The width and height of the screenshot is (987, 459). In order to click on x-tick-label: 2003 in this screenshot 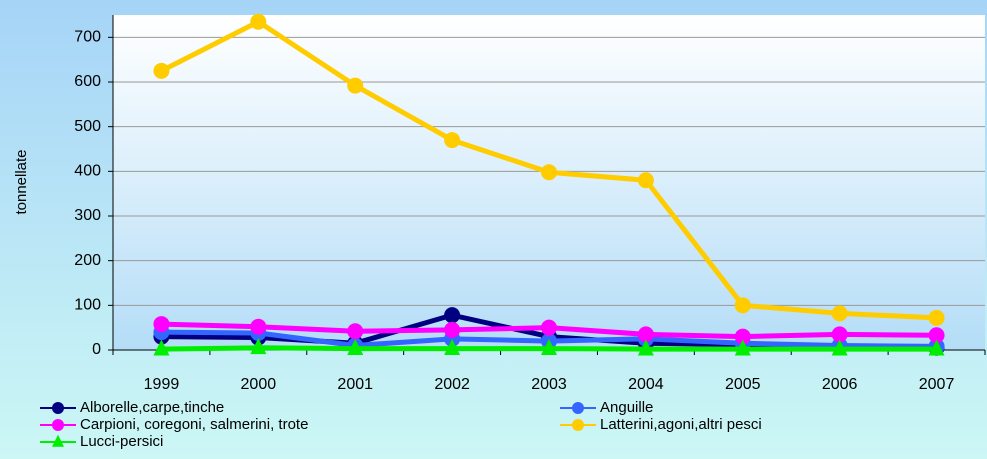, I will do `click(549, 384)`.